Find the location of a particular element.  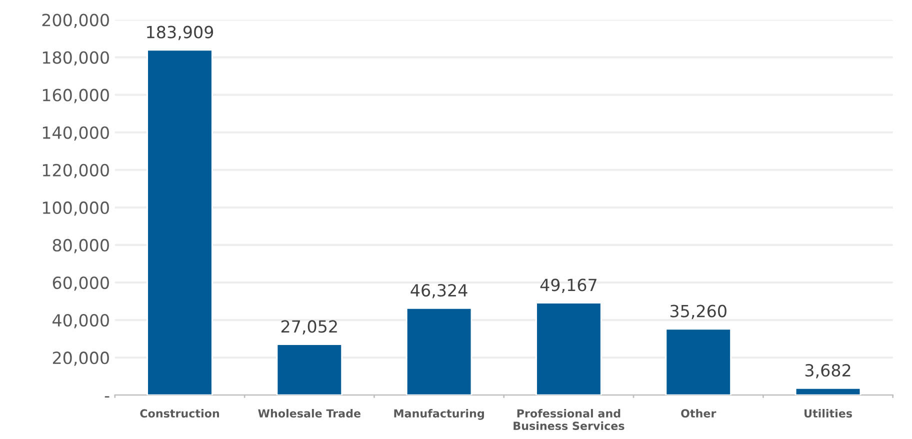

x-tick-label: Wholesale Trade is located at coordinates (309, 413).